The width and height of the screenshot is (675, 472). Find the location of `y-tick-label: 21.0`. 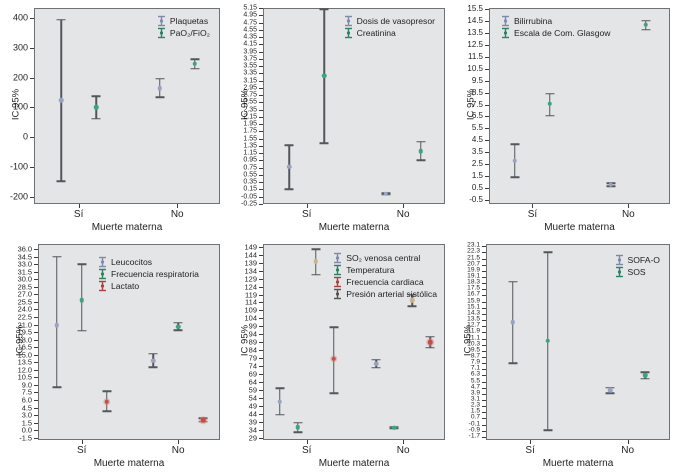

y-tick-label: 21.0 is located at coordinates (24, 324).